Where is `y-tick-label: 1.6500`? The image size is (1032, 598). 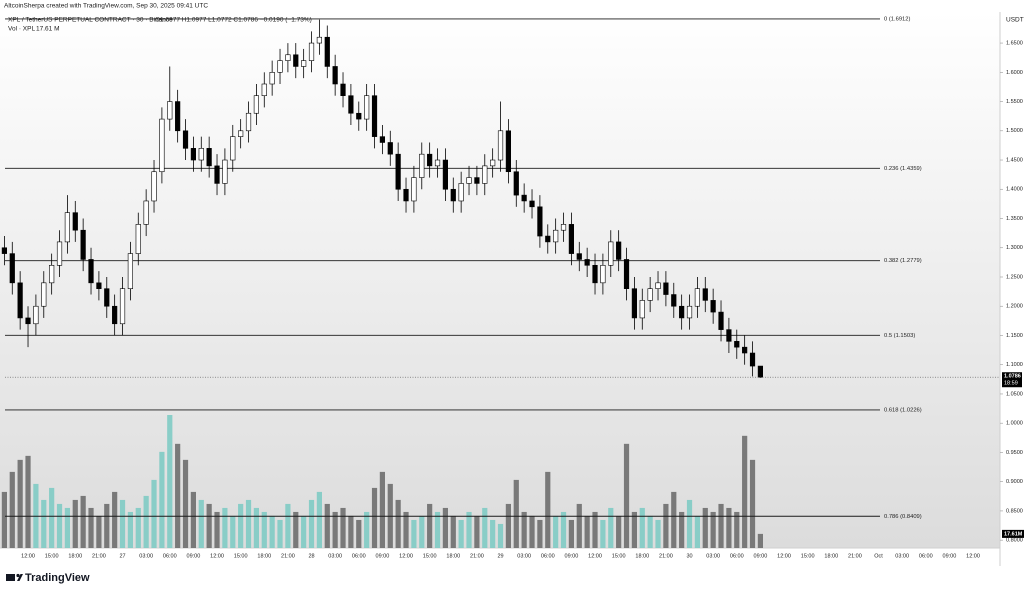
y-tick-label: 1.6500 is located at coordinates (1014, 44).